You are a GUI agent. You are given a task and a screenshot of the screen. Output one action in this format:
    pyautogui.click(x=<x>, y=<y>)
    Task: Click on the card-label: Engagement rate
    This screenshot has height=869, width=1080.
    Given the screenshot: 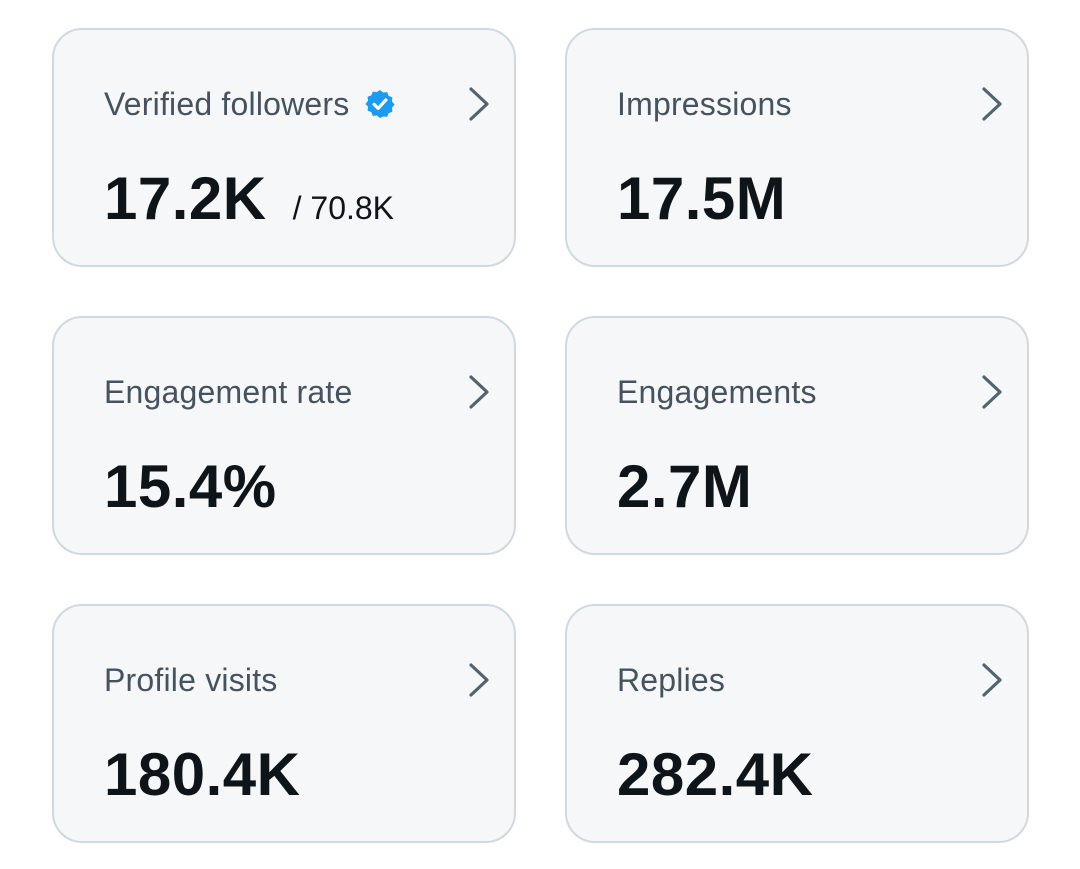 What is the action you would take?
    pyautogui.click(x=228, y=391)
    